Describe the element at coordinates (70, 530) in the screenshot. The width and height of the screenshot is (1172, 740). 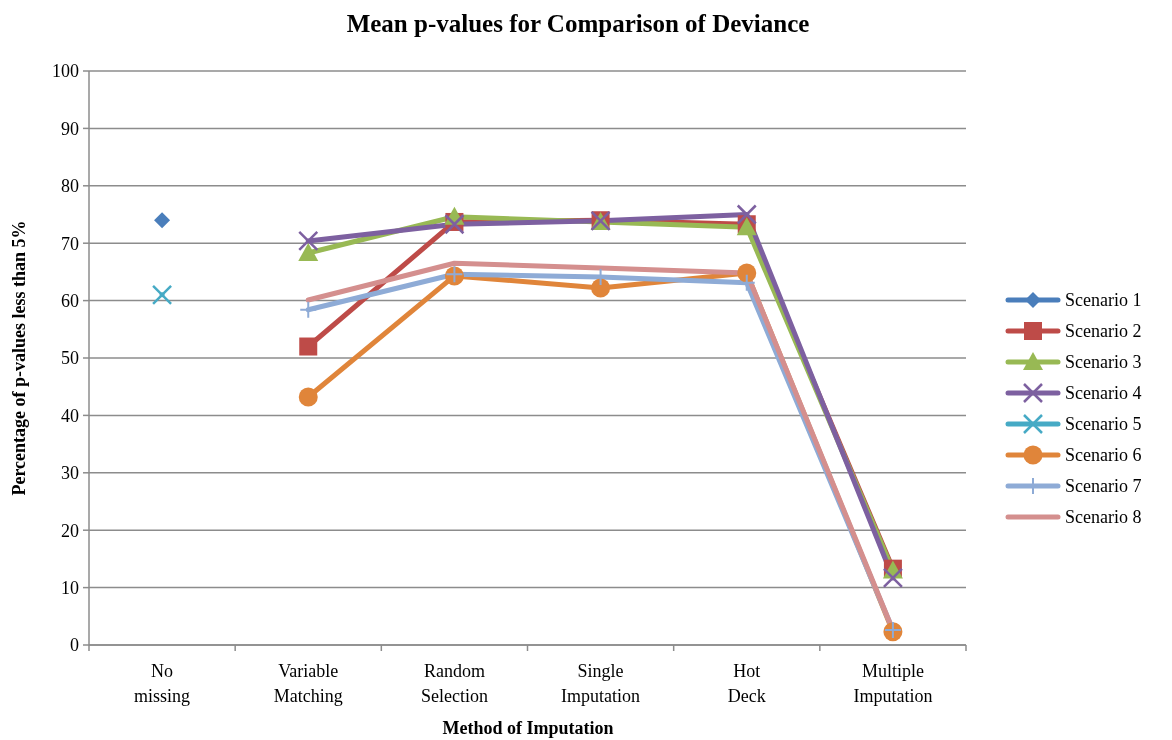
I see `y-tick-label: 20` at that location.